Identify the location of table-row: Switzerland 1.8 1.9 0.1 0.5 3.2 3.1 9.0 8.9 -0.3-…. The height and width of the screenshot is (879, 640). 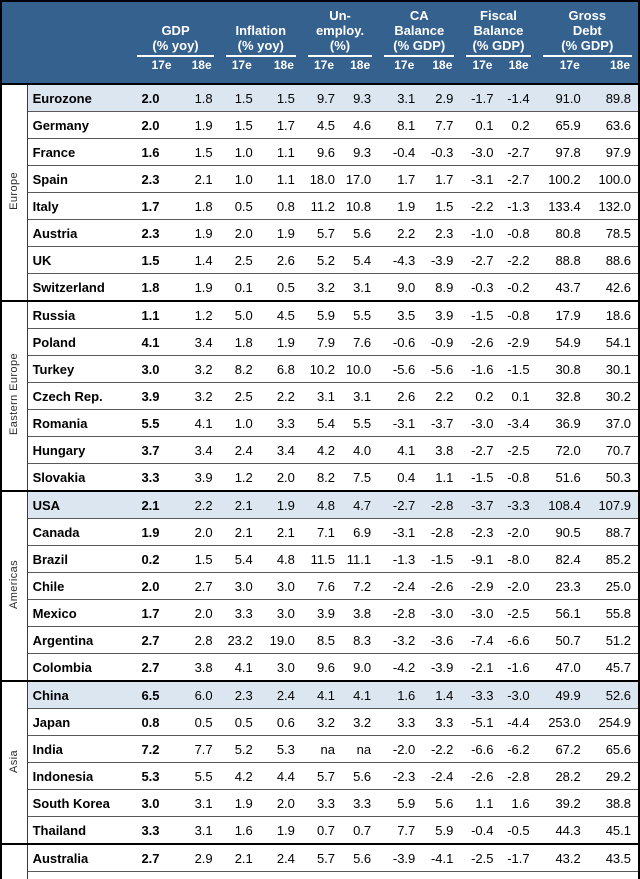
(320, 287).